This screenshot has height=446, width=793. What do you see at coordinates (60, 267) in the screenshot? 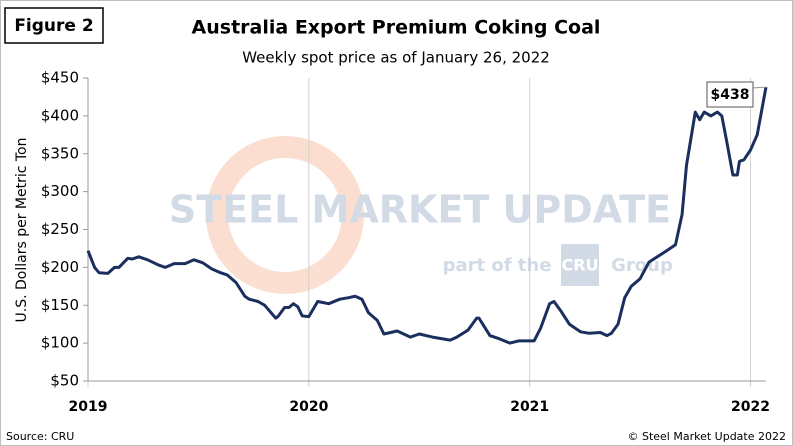
I see `y-tick-label: $200` at bounding box center [60, 267].